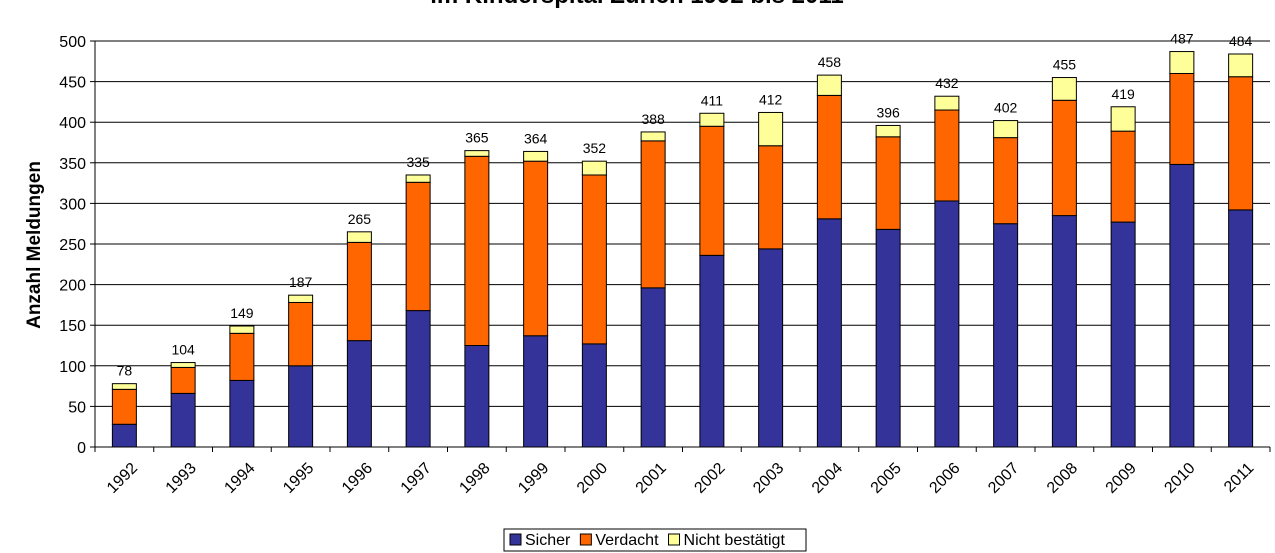  What do you see at coordinates (548, 540) in the screenshot?
I see `legend-label-sicher: Sicher` at bounding box center [548, 540].